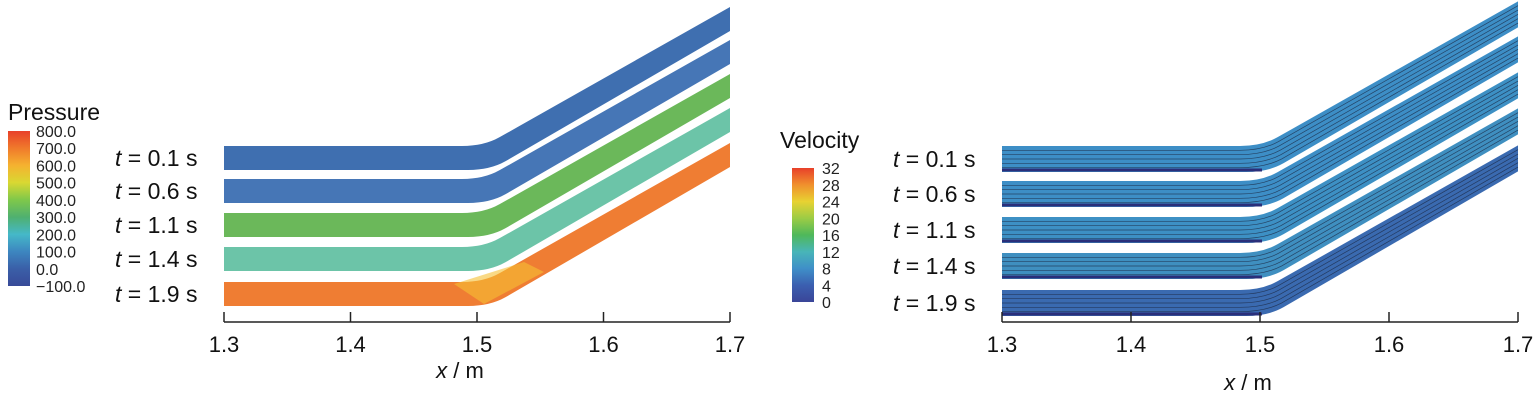 The width and height of the screenshot is (1535, 405). Describe the element at coordinates (56, 132) in the screenshot. I see `pressure-colorbar-tick-label: 800.0` at that location.